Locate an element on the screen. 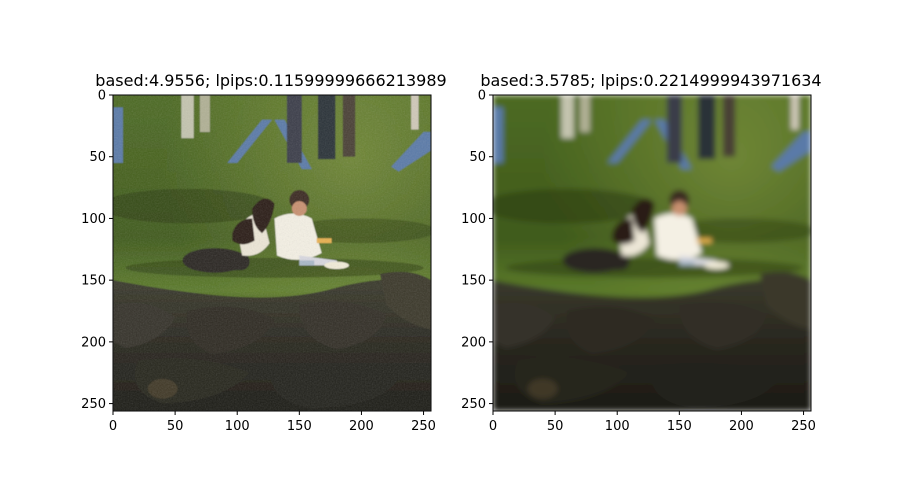 The width and height of the screenshot is (900, 504). left-panel-title: based:4.9556; lpips:0.11599999666213989 is located at coordinates (270, 80).